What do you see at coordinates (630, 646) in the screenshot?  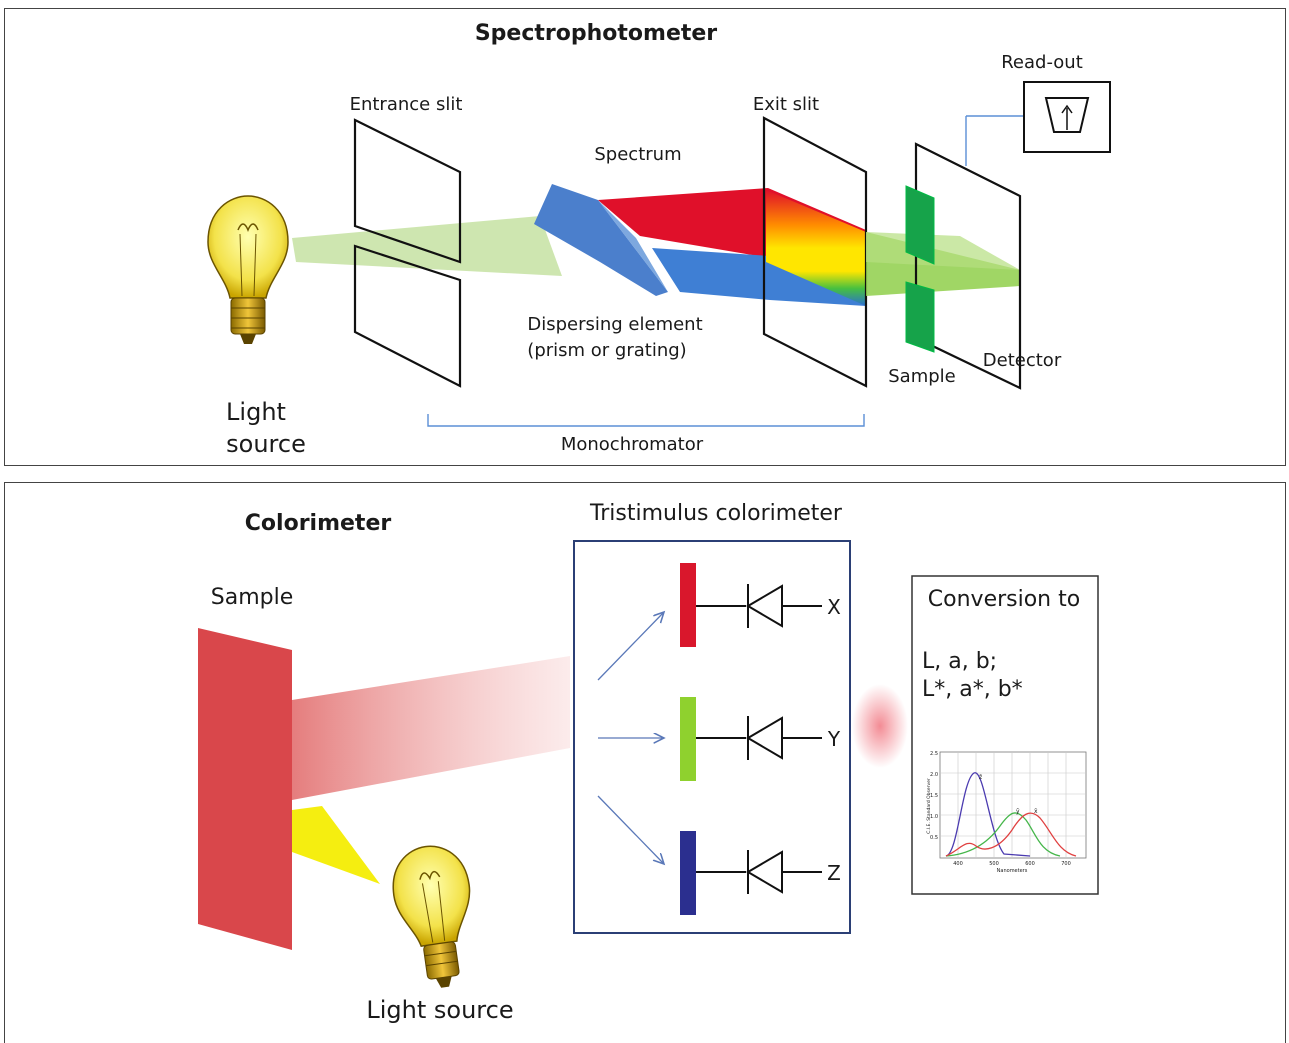 I see `arrow-to-x-filter` at bounding box center [630, 646].